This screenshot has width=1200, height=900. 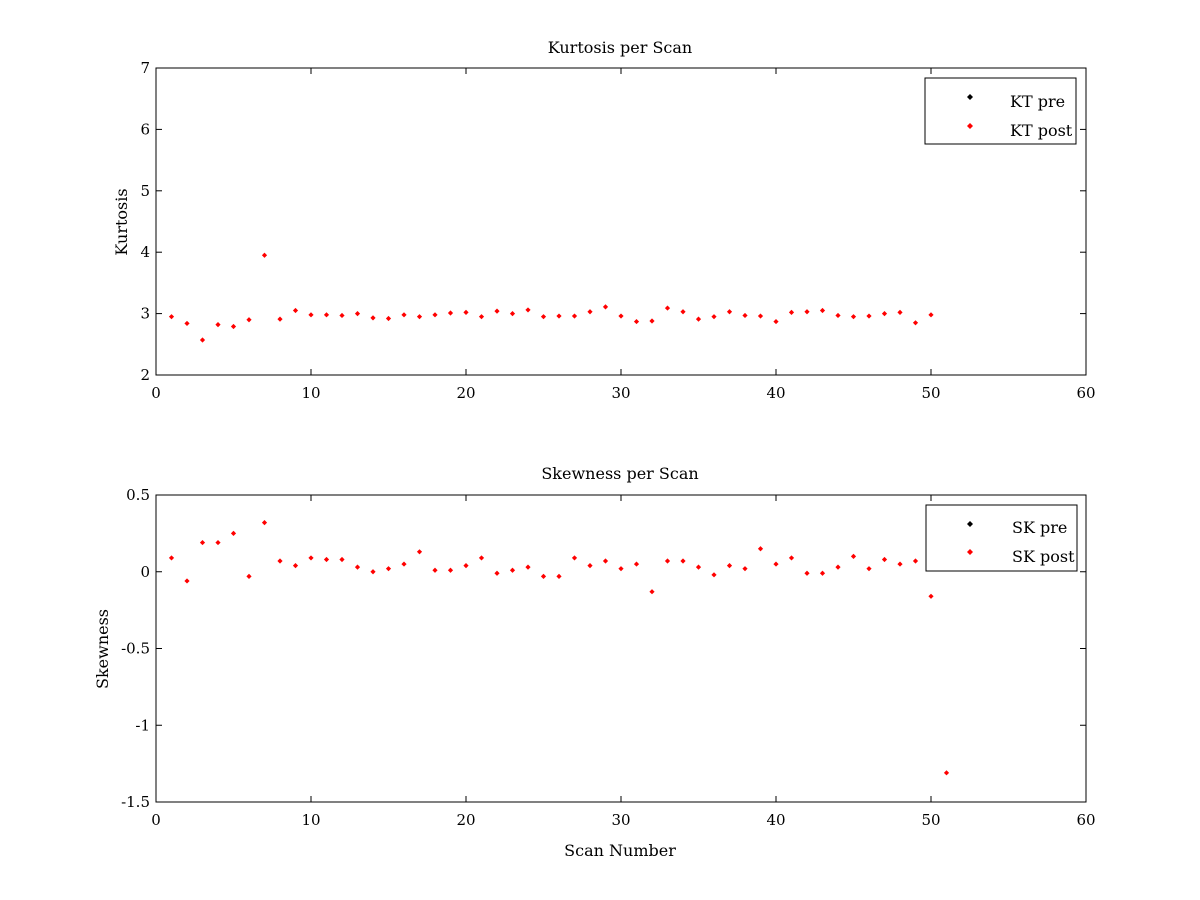 What do you see at coordinates (145, 375) in the screenshot?
I see `kurtosis-y-tick-label: 2` at bounding box center [145, 375].